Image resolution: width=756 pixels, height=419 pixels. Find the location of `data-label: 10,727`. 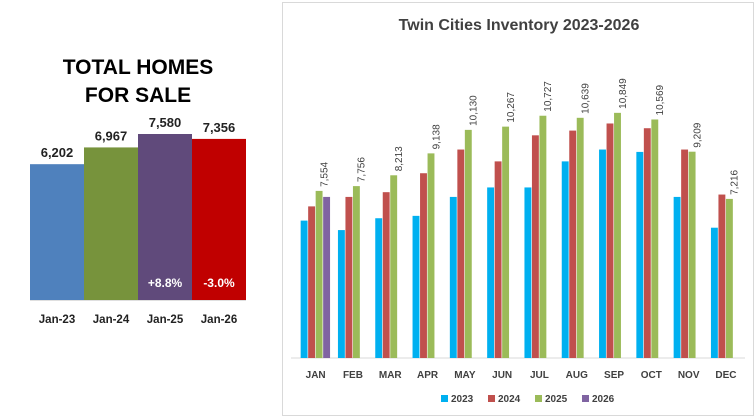

data-label: 10,727 is located at coordinates (548, 96).